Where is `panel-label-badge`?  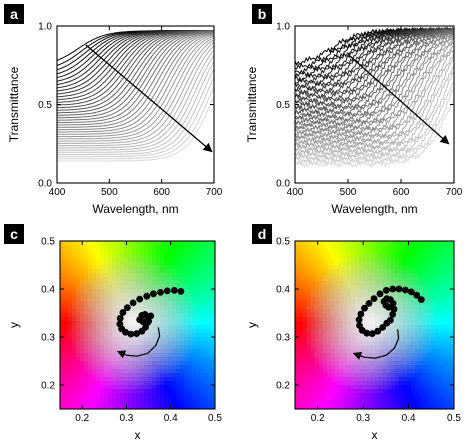 panel-label-badge is located at coordinates (14, 234).